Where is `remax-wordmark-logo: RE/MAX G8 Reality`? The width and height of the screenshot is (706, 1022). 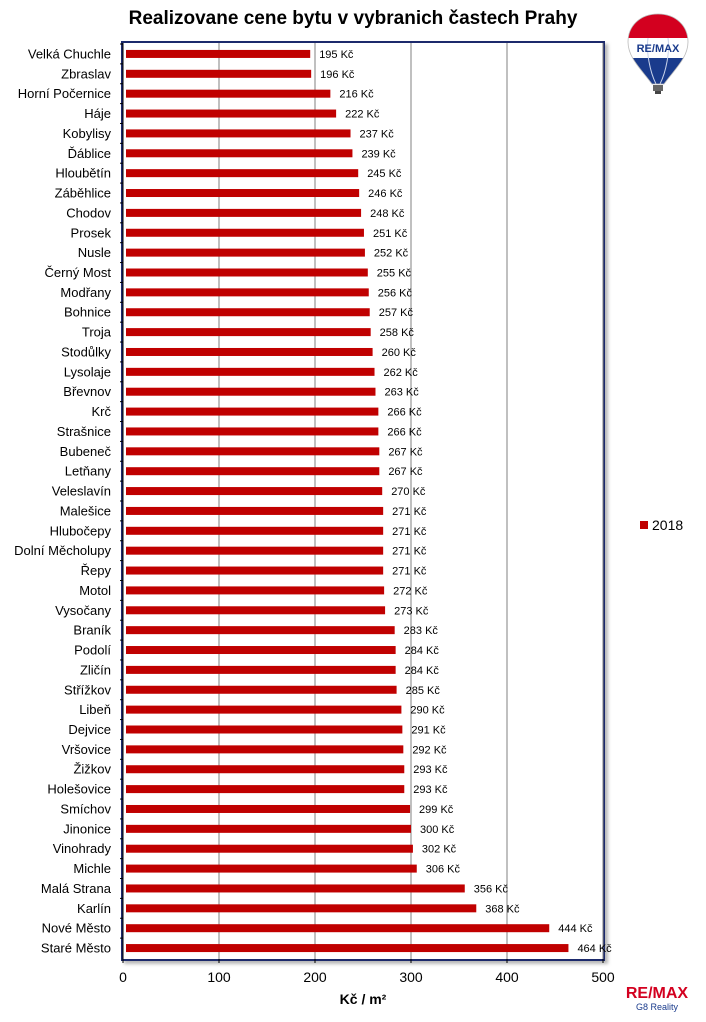
remax-wordmark-logo: RE/MAX G8 Reality is located at coordinates (657, 999).